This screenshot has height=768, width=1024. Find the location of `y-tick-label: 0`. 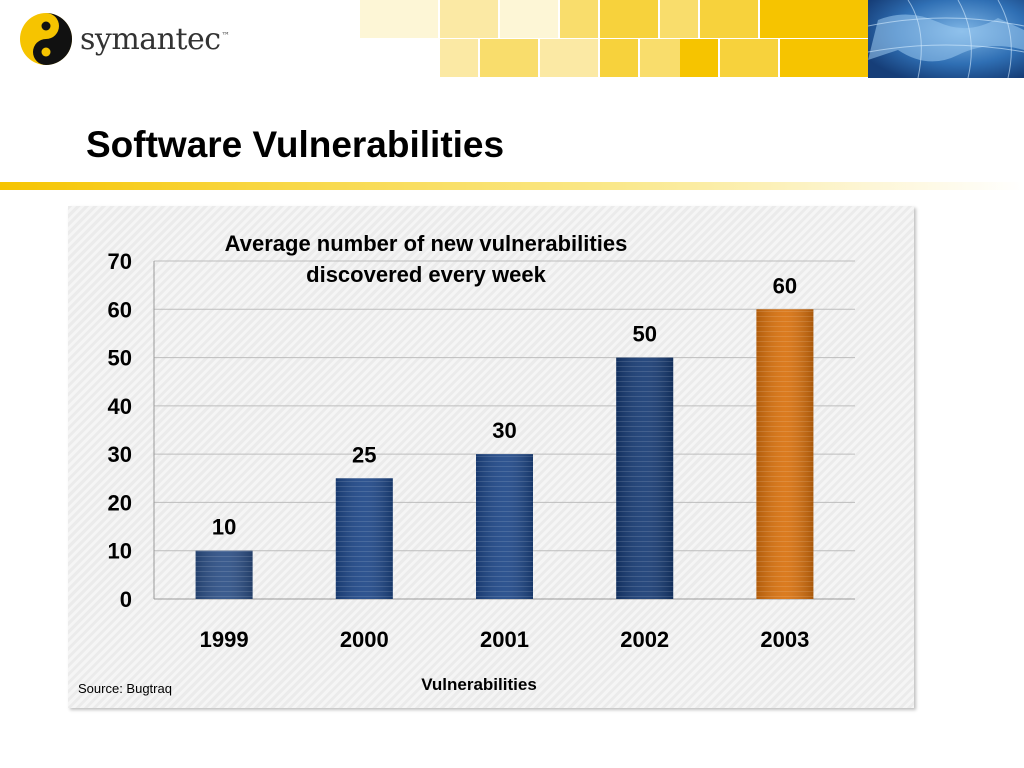

y-tick-label: 0 is located at coordinates (126, 599).